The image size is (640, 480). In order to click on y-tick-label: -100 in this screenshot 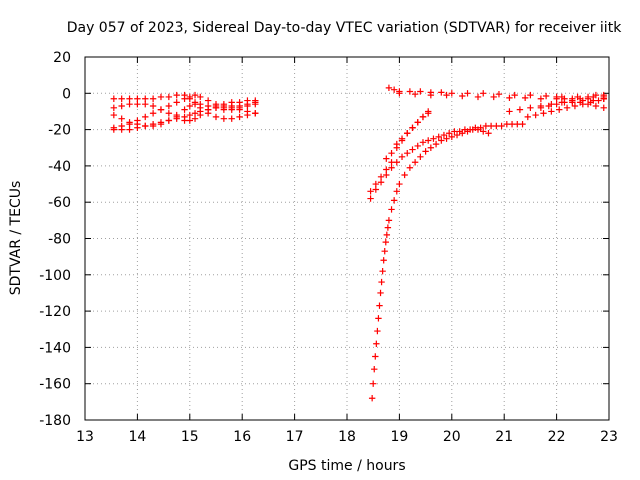, I will do `click(55, 276)`.